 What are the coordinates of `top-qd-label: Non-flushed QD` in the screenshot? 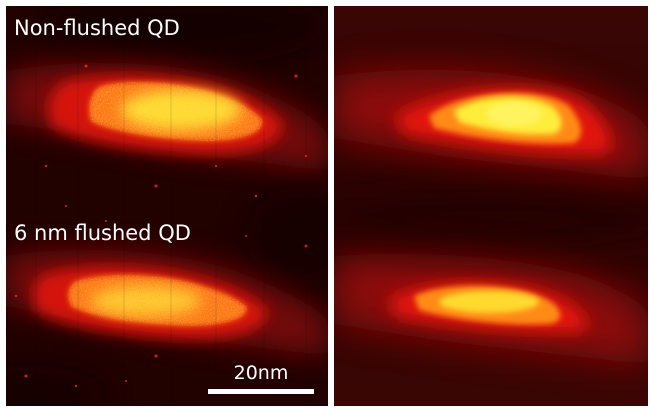 It's located at (97, 28).